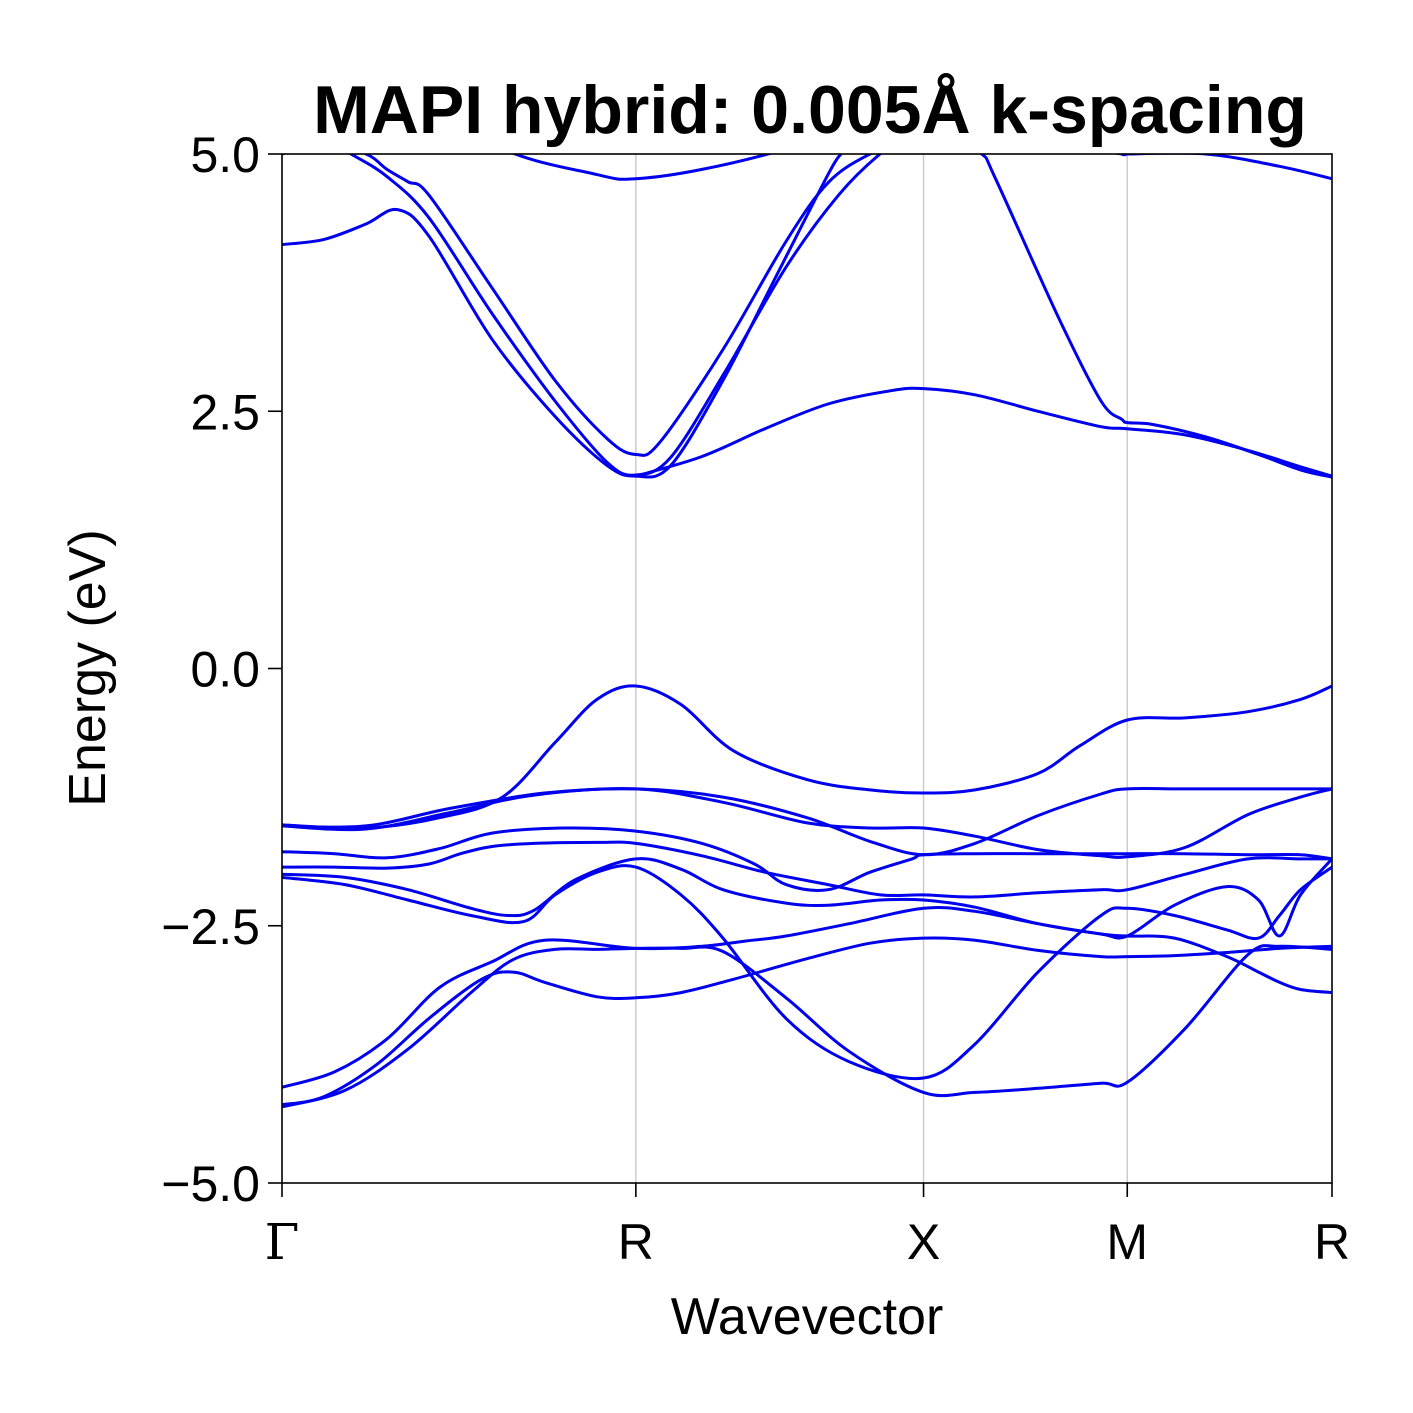 This screenshot has height=1413, width=1413. I want to click on chart-title: MAPI hybrid: 0.005Å k-spacing, so click(810, 110).